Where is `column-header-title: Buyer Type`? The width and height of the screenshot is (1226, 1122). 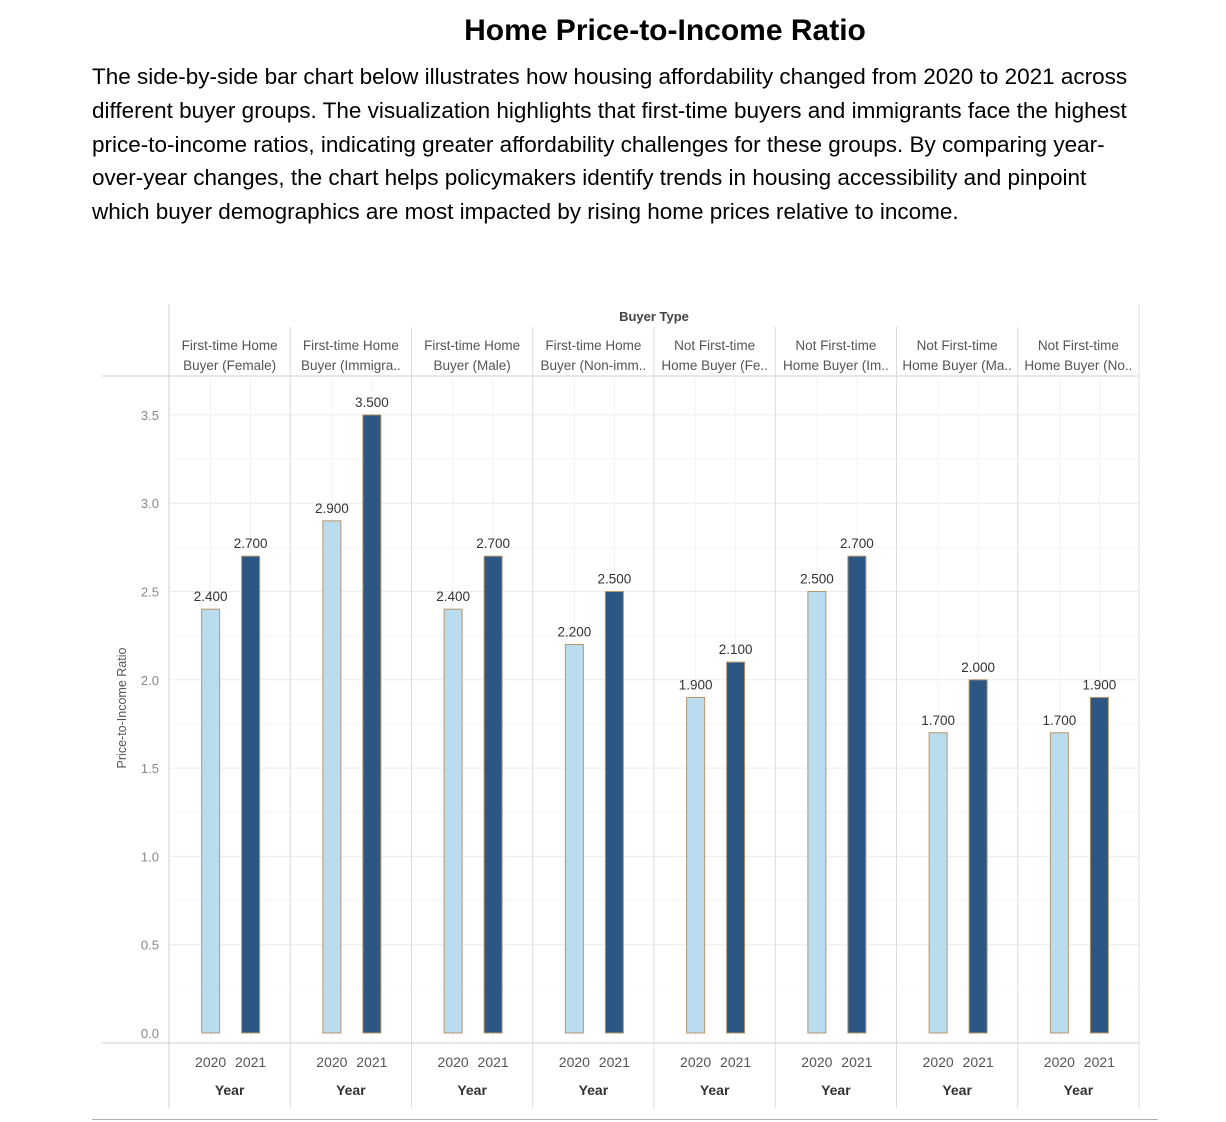 column-header-title: Buyer Type is located at coordinates (654, 316).